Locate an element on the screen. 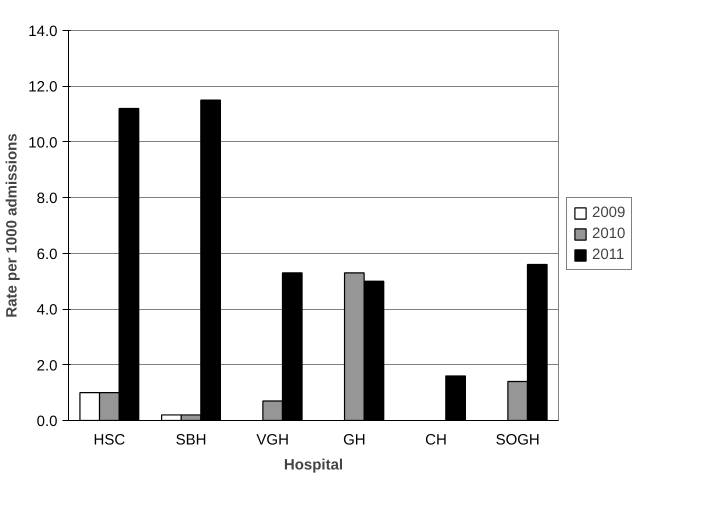 This screenshot has width=718, height=521. y-tick-label: 12.0 is located at coordinates (43, 87).